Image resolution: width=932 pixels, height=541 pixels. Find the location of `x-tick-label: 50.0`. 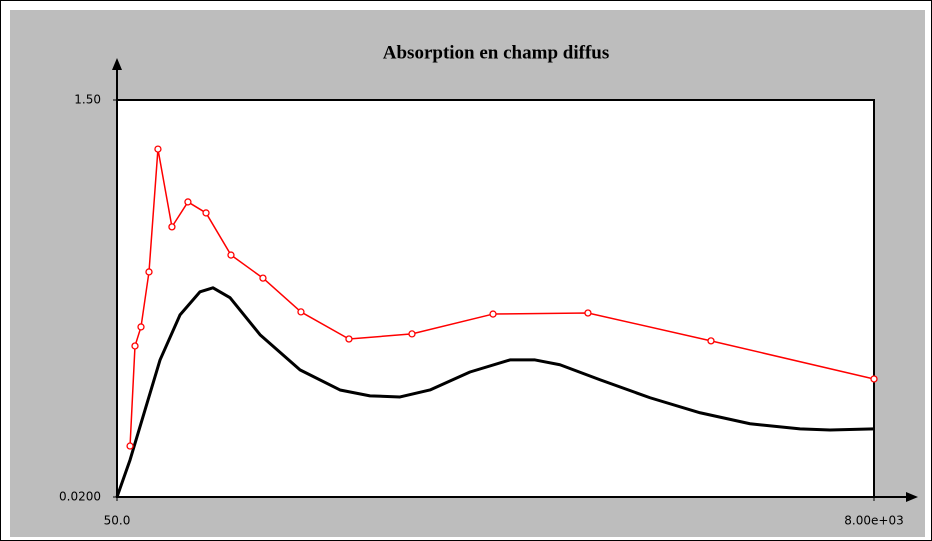

x-tick-label: 50.0 is located at coordinates (117, 521).